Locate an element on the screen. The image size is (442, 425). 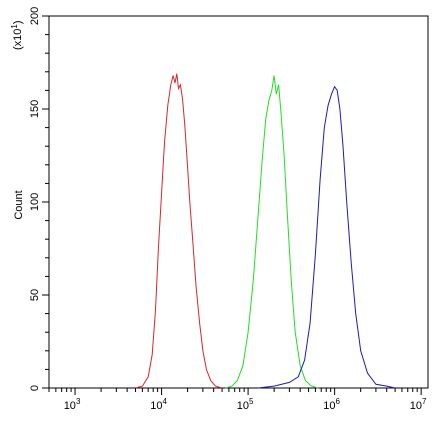
y-axis: 0 50 100 150 200 is located at coordinates (39, 199).